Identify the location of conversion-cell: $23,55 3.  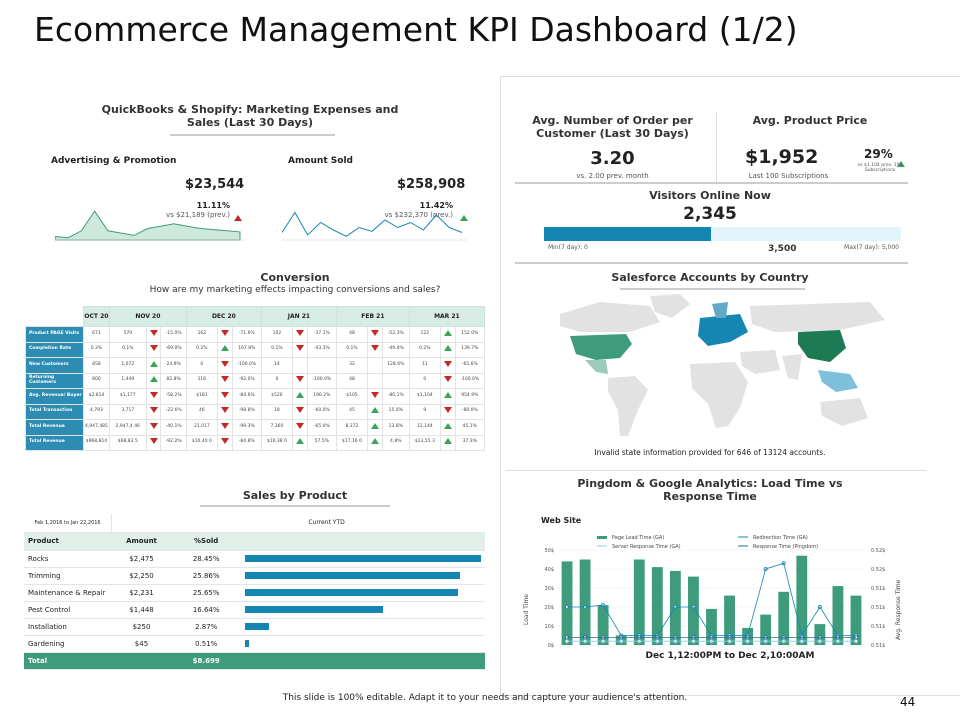
(424, 442).